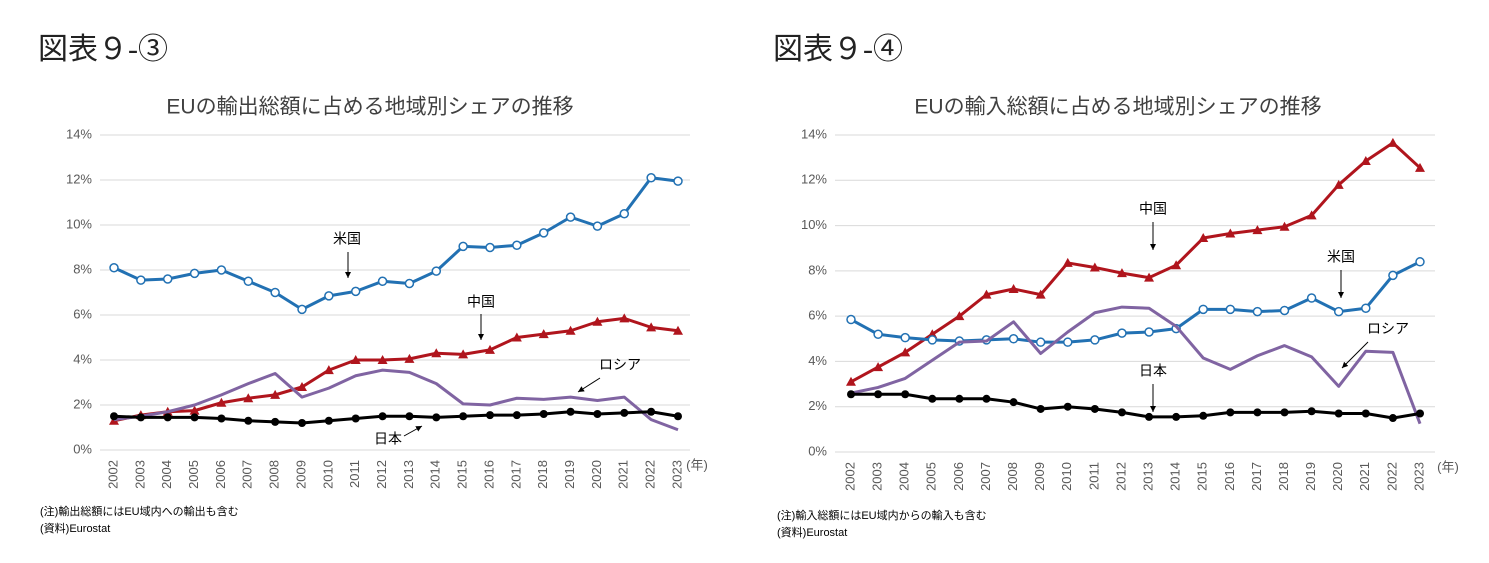  Describe the element at coordinates (697, 464) in the screenshot. I see `x-axis-label: (年)` at that location.